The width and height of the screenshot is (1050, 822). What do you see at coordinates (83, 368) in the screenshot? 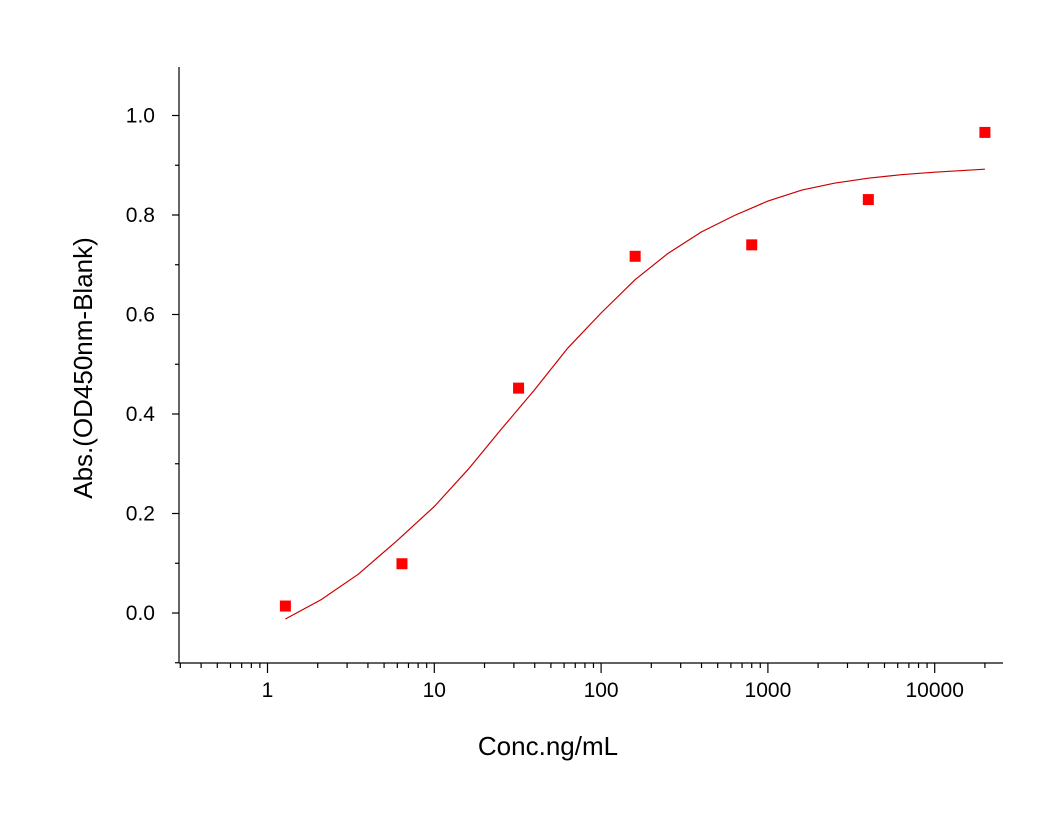
I see `y-axis-title: Abs.(OD450nm-Blank)` at bounding box center [83, 368].